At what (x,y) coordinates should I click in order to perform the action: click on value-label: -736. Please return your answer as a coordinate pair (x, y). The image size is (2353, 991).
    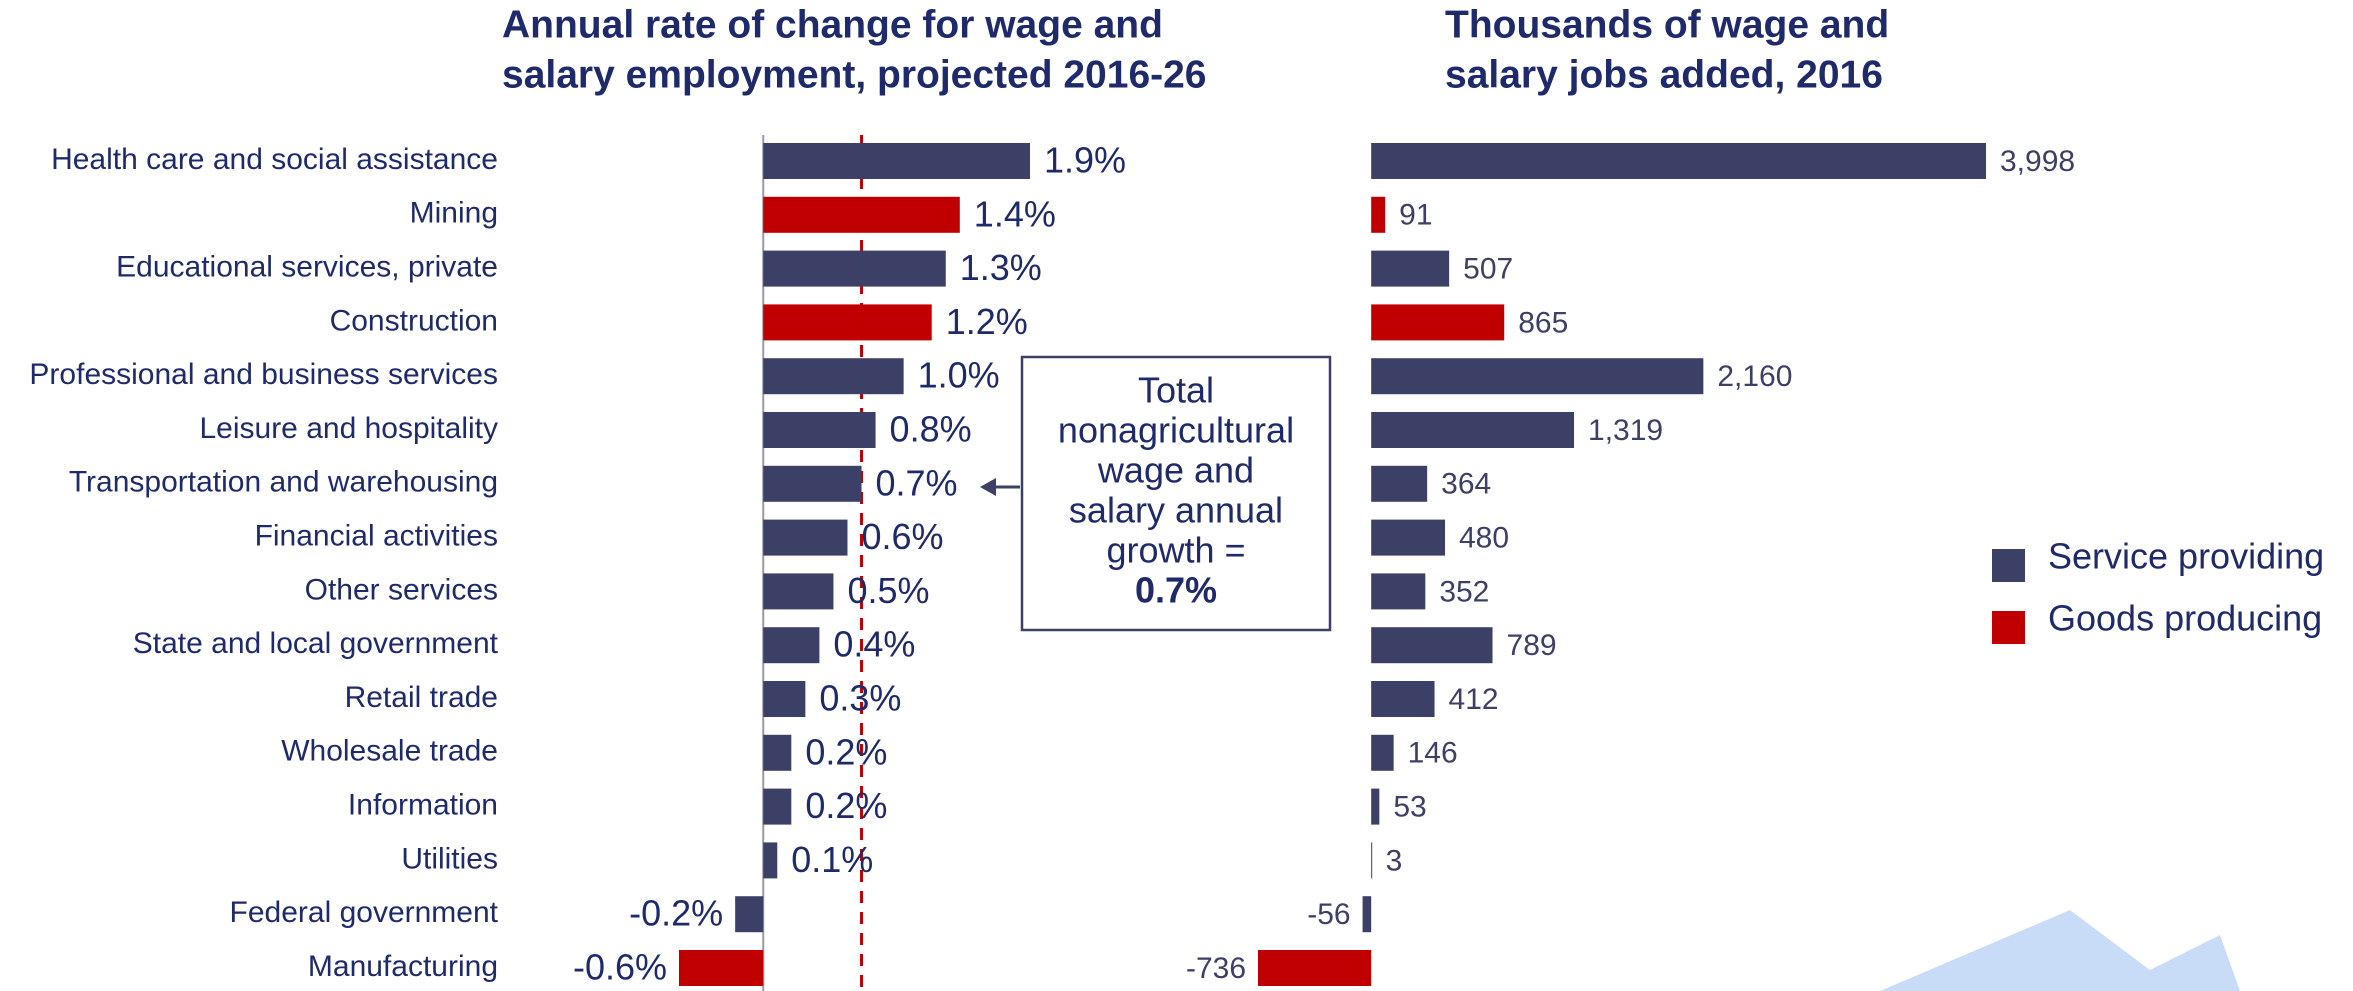
    Looking at the image, I should click on (1216, 968).